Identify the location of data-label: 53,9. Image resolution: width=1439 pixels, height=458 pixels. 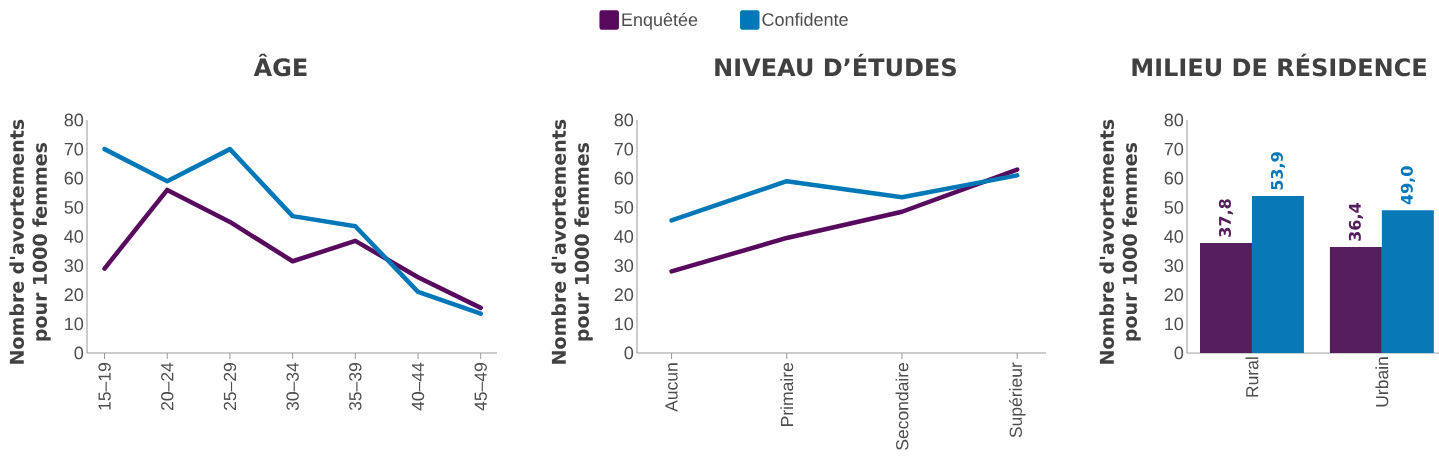
(1278, 171).